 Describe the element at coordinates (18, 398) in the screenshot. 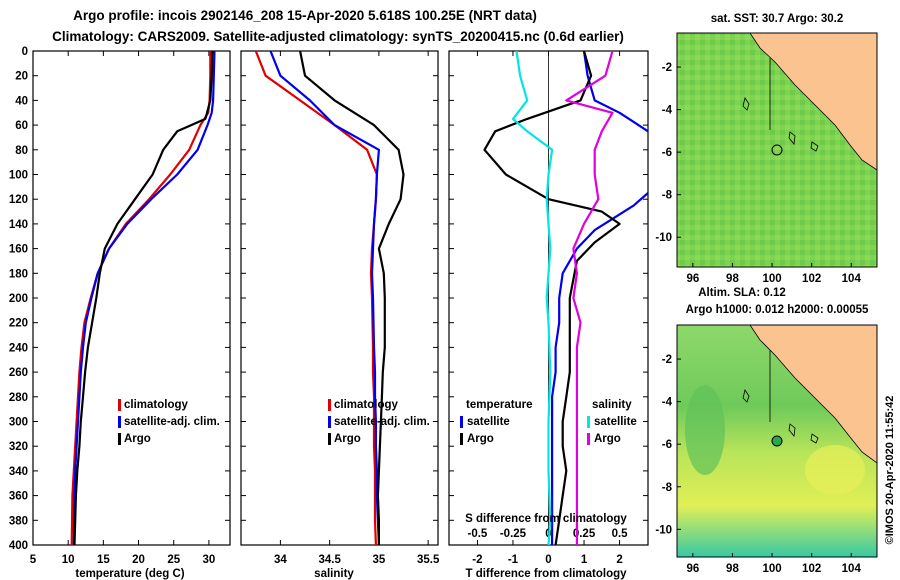

I see `depth-tick-label: 280` at that location.